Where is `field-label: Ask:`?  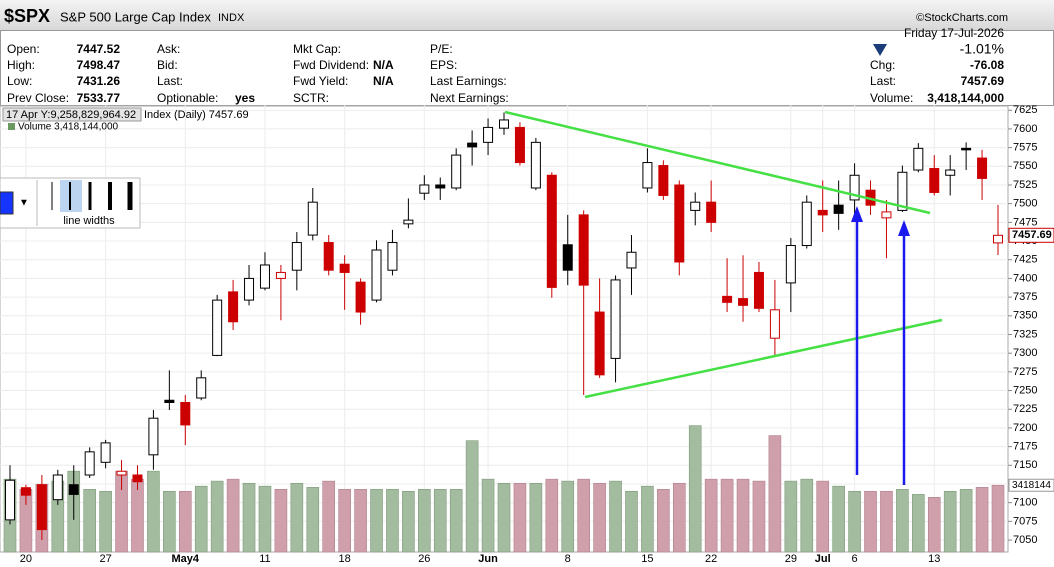
field-label: Ask: is located at coordinates (168, 49).